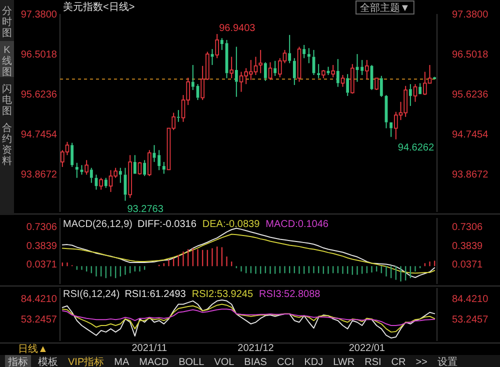 Image resolution: width=500 pixels, height=367 pixels. Describe the element at coordinates (33, 349) in the screenshot. I see `text: 日线▲` at that location.